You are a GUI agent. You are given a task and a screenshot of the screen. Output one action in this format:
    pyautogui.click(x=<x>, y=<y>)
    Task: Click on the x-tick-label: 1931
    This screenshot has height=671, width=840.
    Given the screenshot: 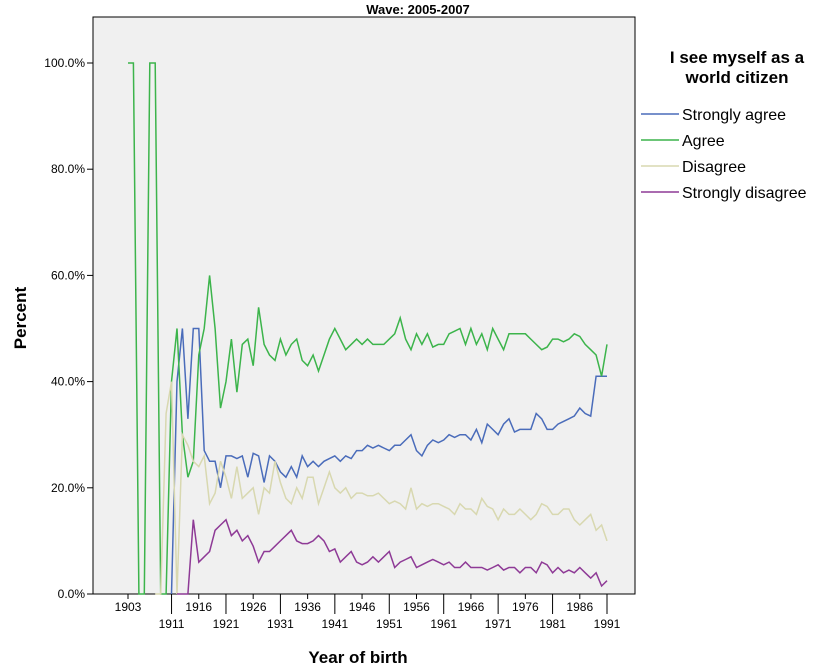 What is the action you would take?
    pyautogui.click(x=280, y=624)
    